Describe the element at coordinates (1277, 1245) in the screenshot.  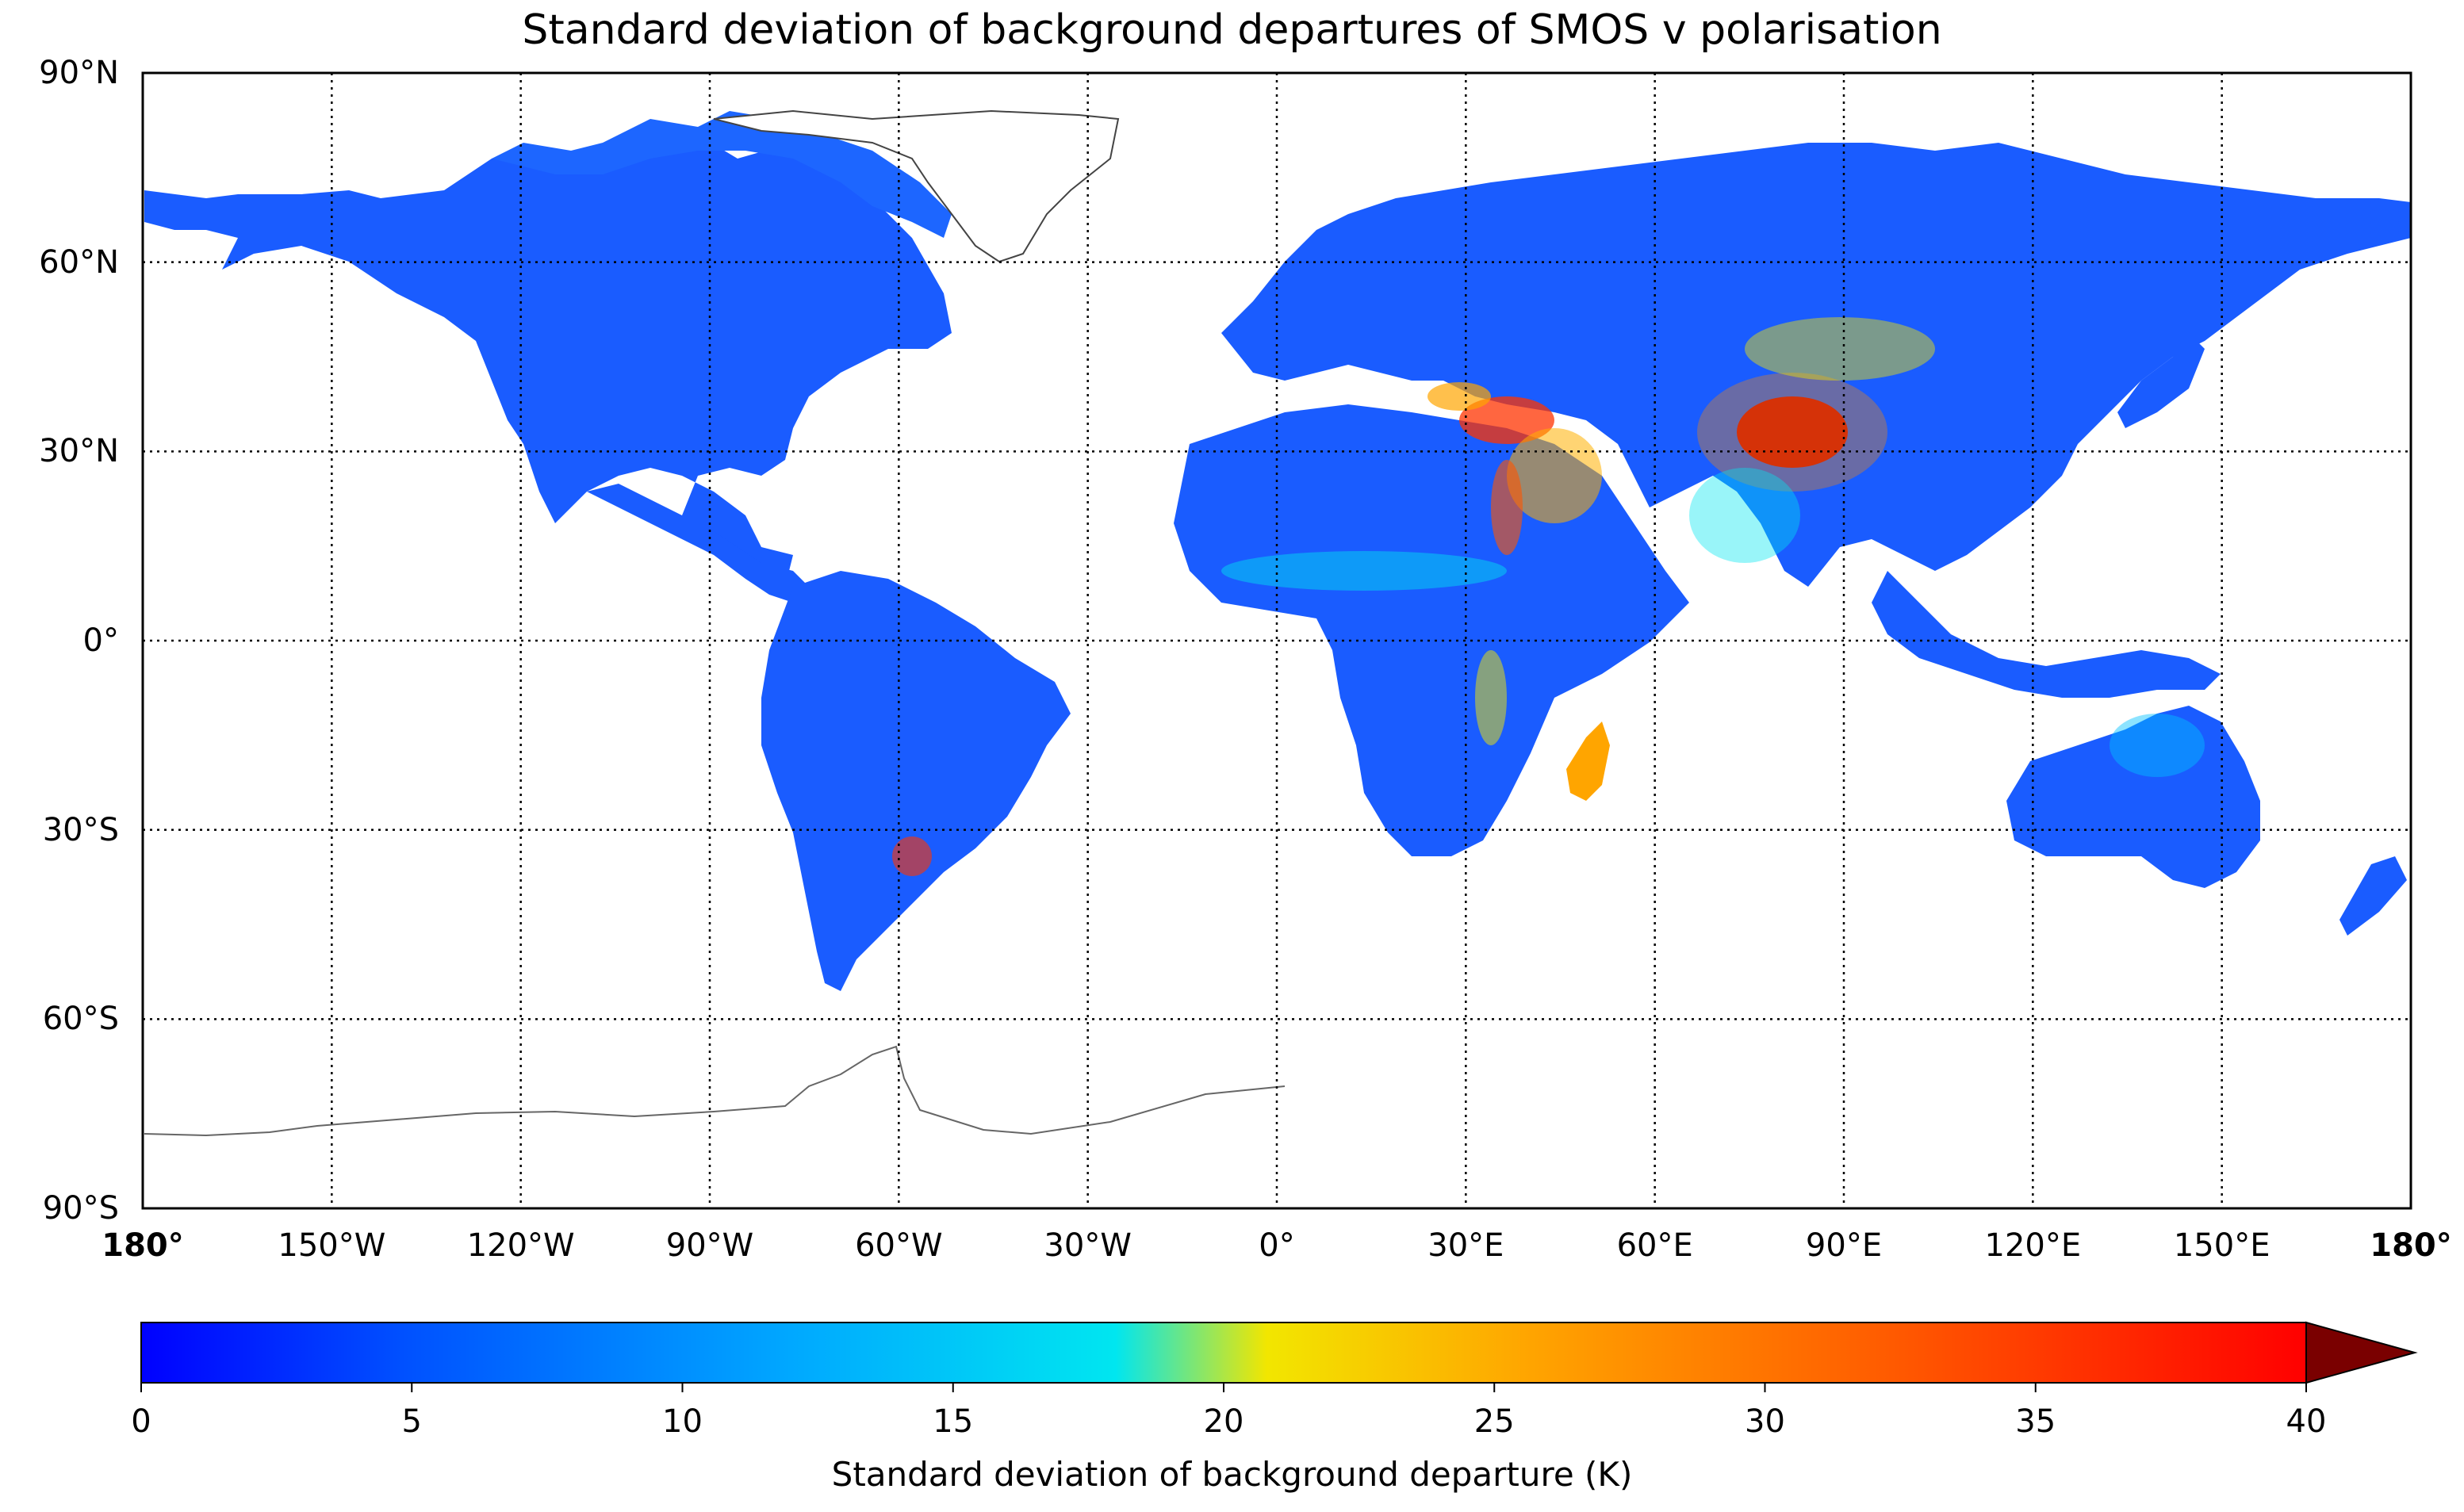
I see `longitude-tick-label: 0°` at that location.